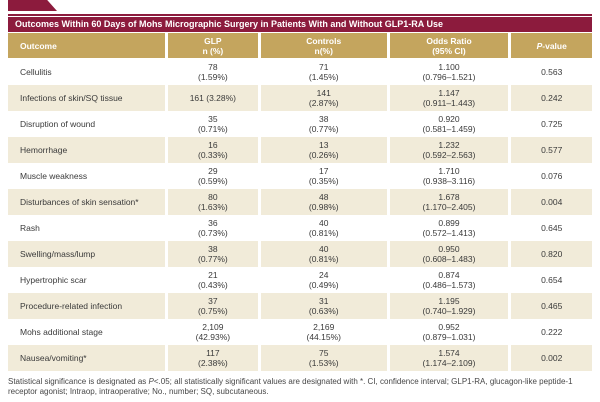 This screenshot has width=600, height=402. I want to click on column-header-odds-ratio: Odds Ratio (95% CI), so click(449, 45).